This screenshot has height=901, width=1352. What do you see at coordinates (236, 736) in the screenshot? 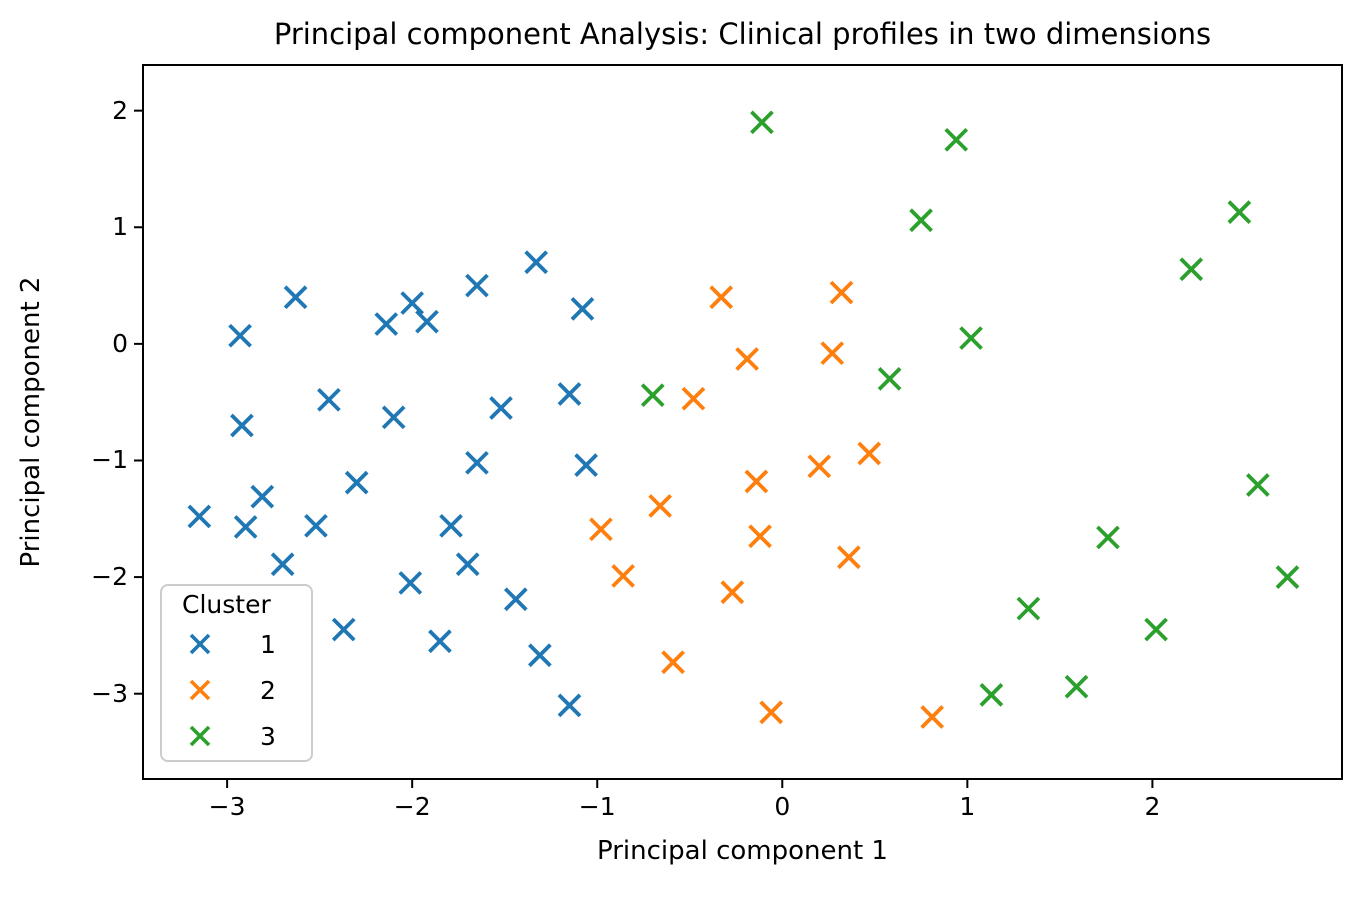
I see `legend-item-cluster-3: 3` at bounding box center [236, 736].